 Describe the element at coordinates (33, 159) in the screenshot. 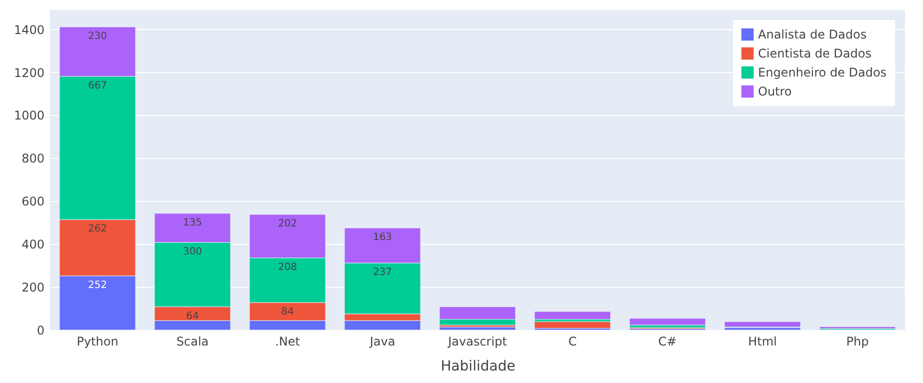

I see `y-tick-label: 800` at that location.